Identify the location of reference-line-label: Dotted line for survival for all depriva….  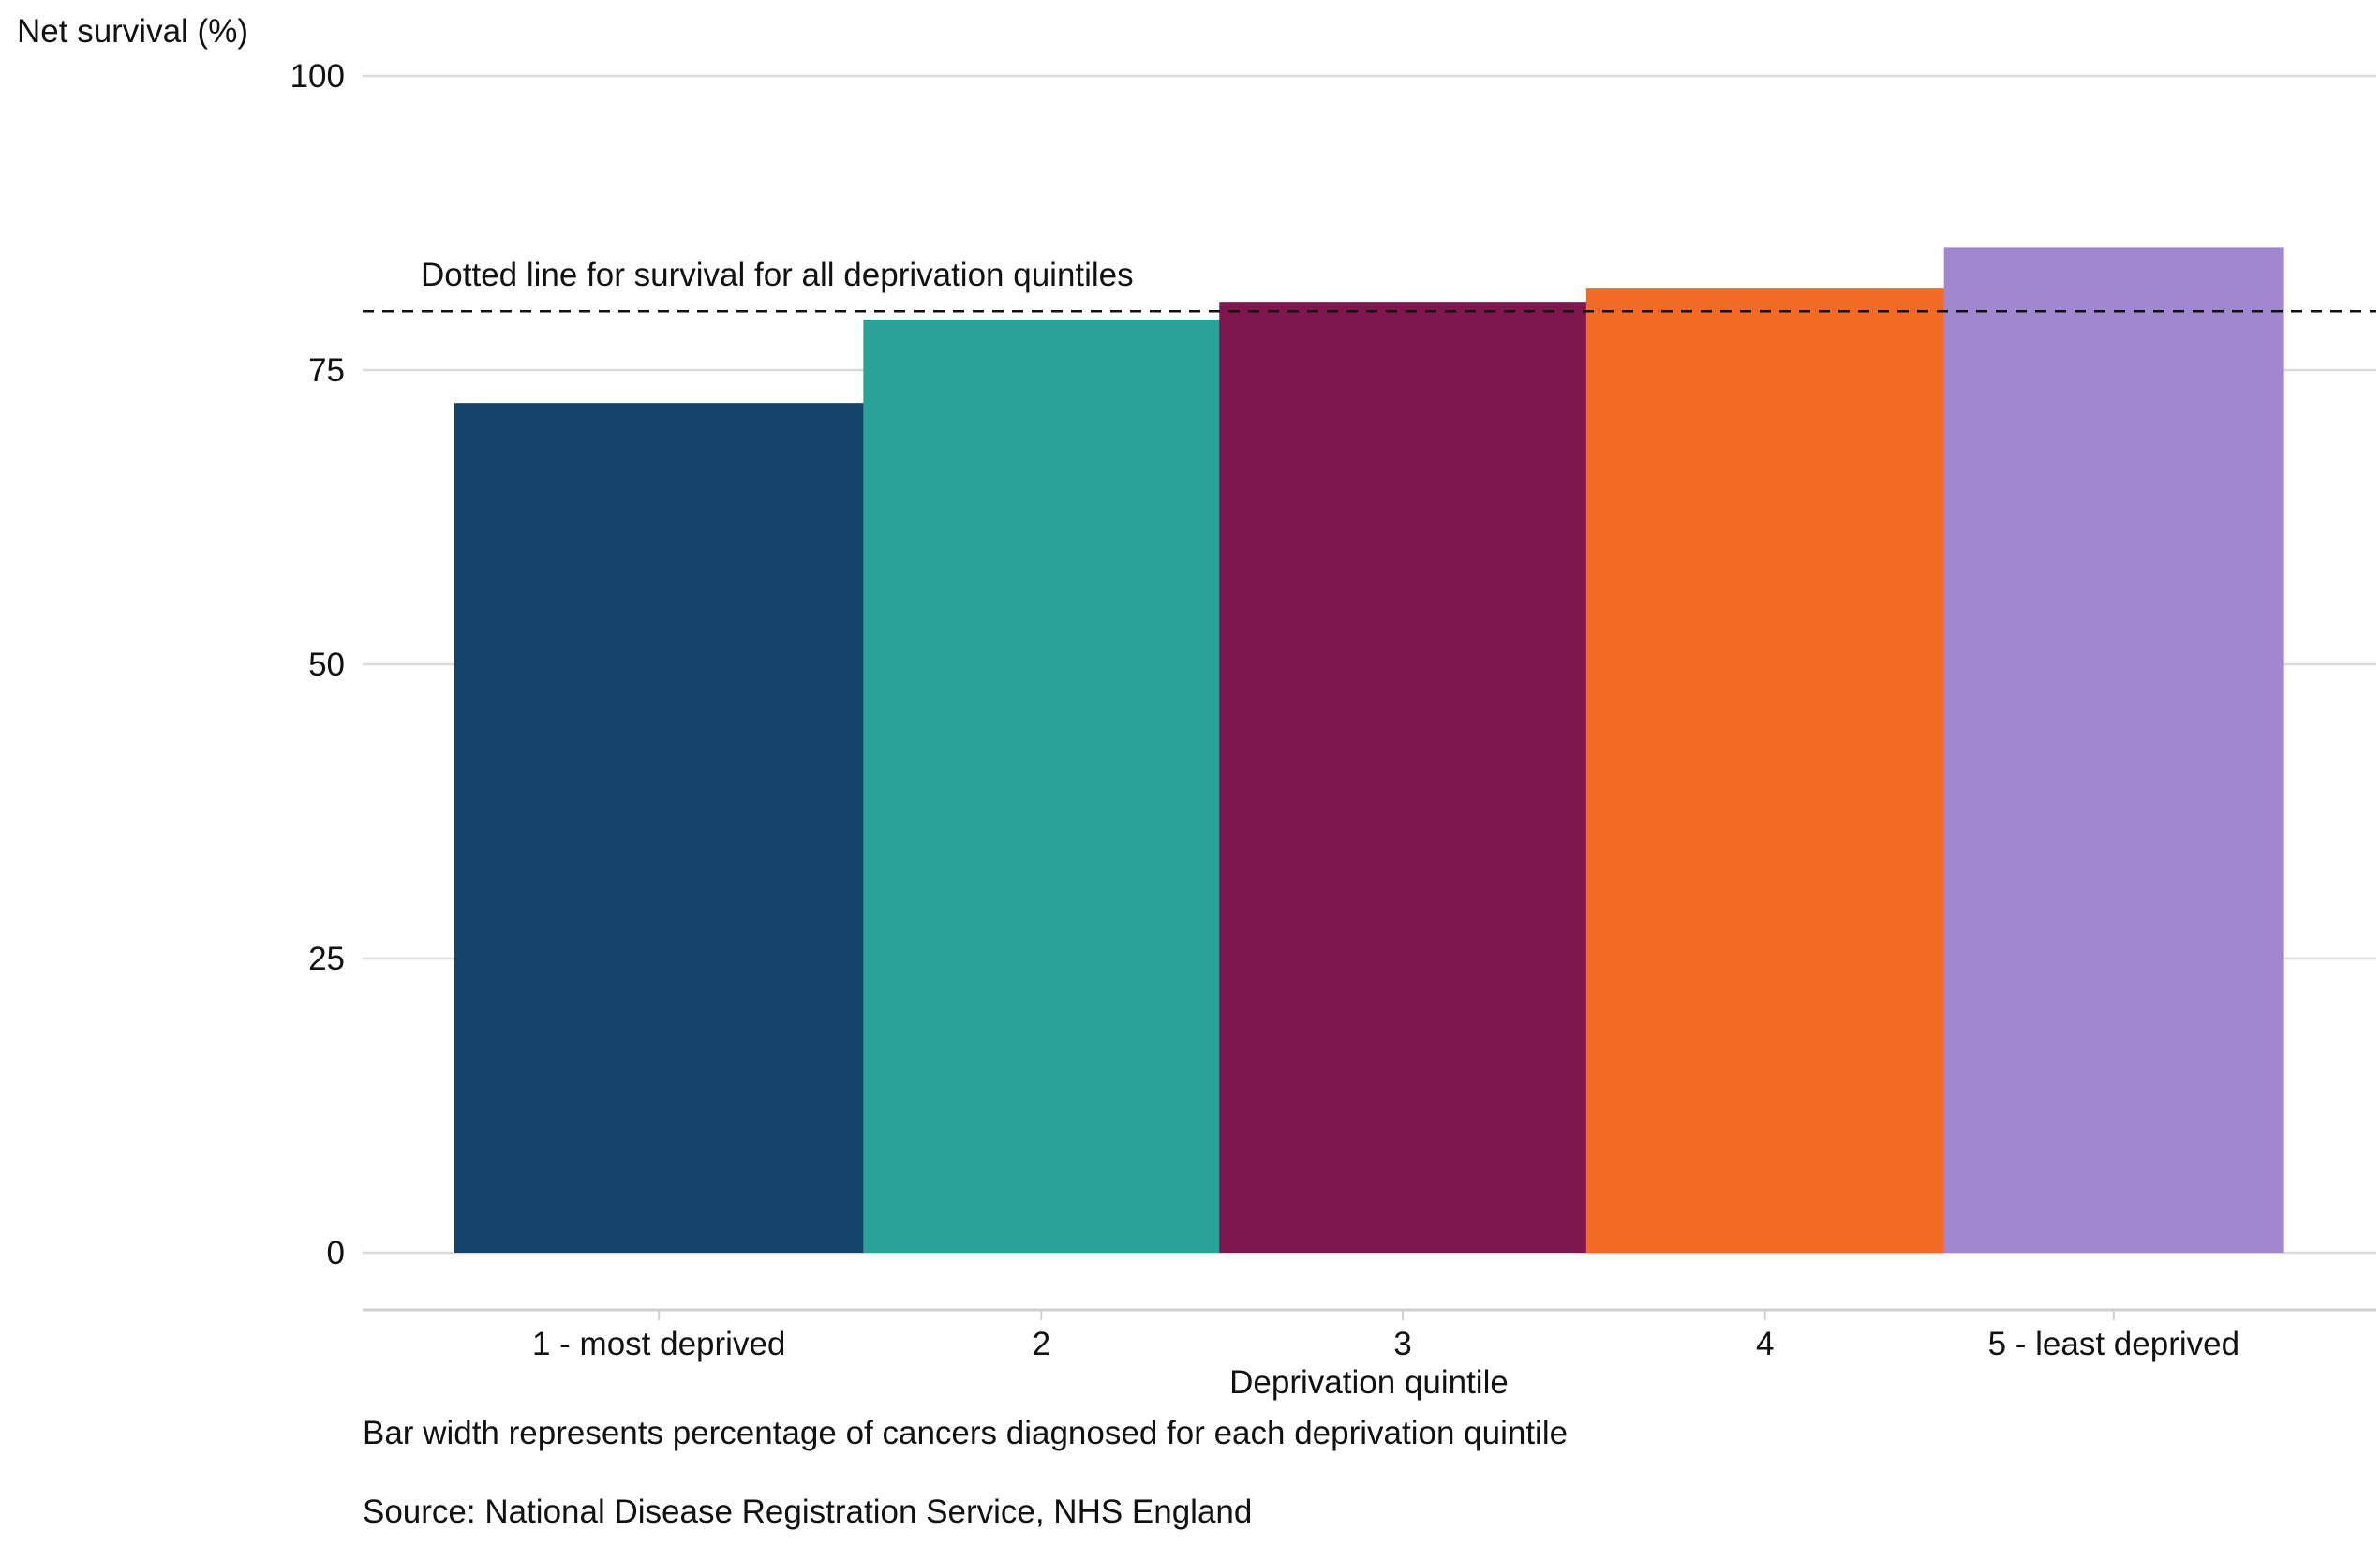
(777, 275).